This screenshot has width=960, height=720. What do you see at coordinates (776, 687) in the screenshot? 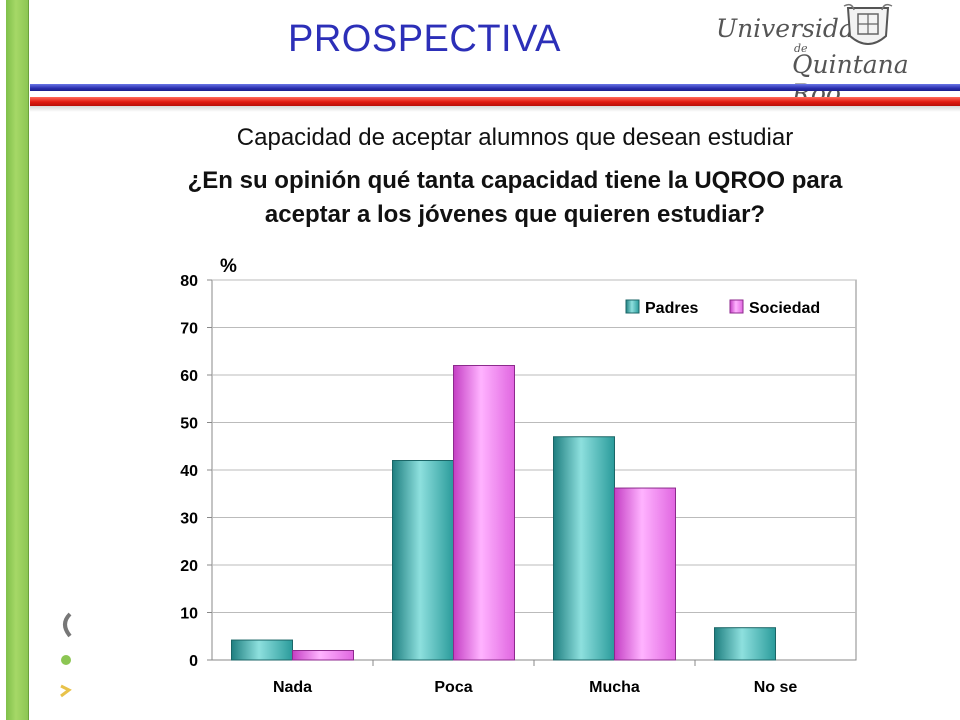
I see `x-tick-label: No se` at bounding box center [776, 687].